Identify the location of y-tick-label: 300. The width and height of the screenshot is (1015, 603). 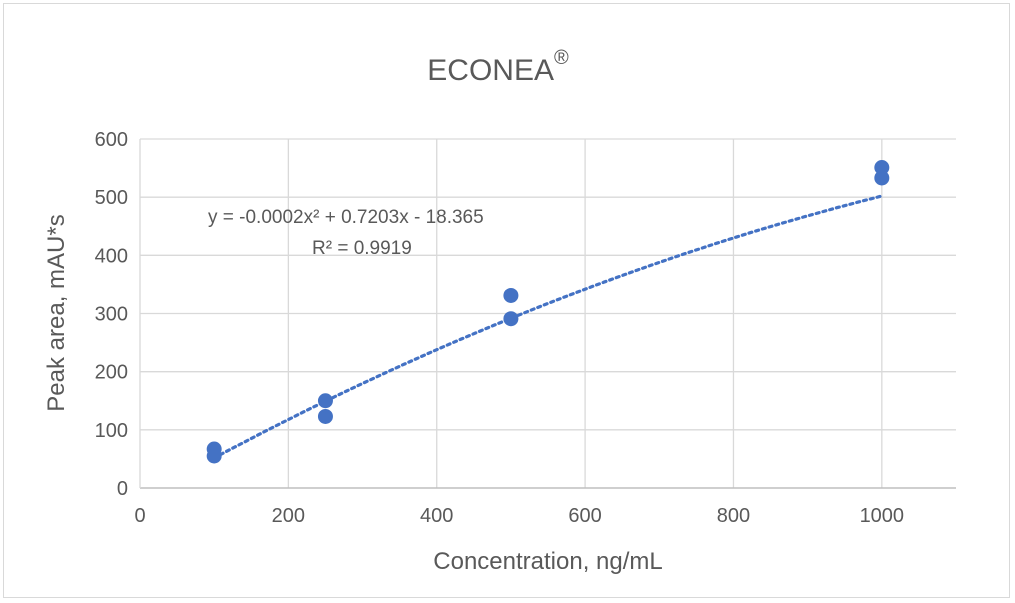
(111, 315).